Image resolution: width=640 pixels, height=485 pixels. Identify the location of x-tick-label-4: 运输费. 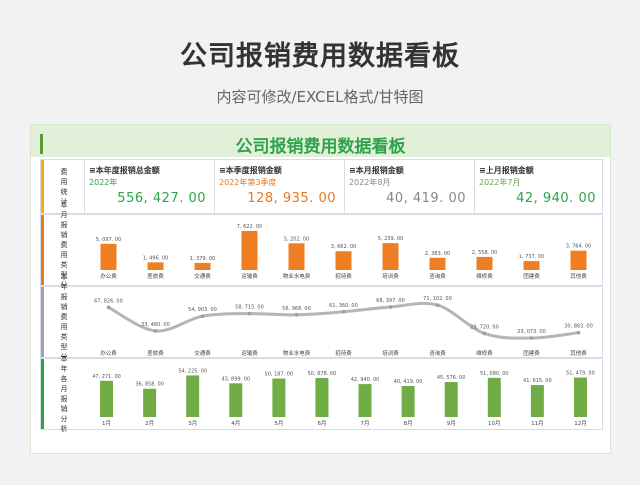
(249, 276).